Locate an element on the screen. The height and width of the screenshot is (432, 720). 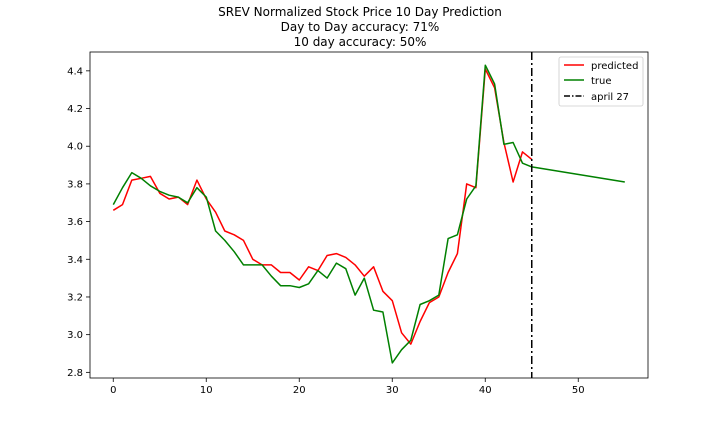
y-tick-label: 3.8 is located at coordinates (75, 184).